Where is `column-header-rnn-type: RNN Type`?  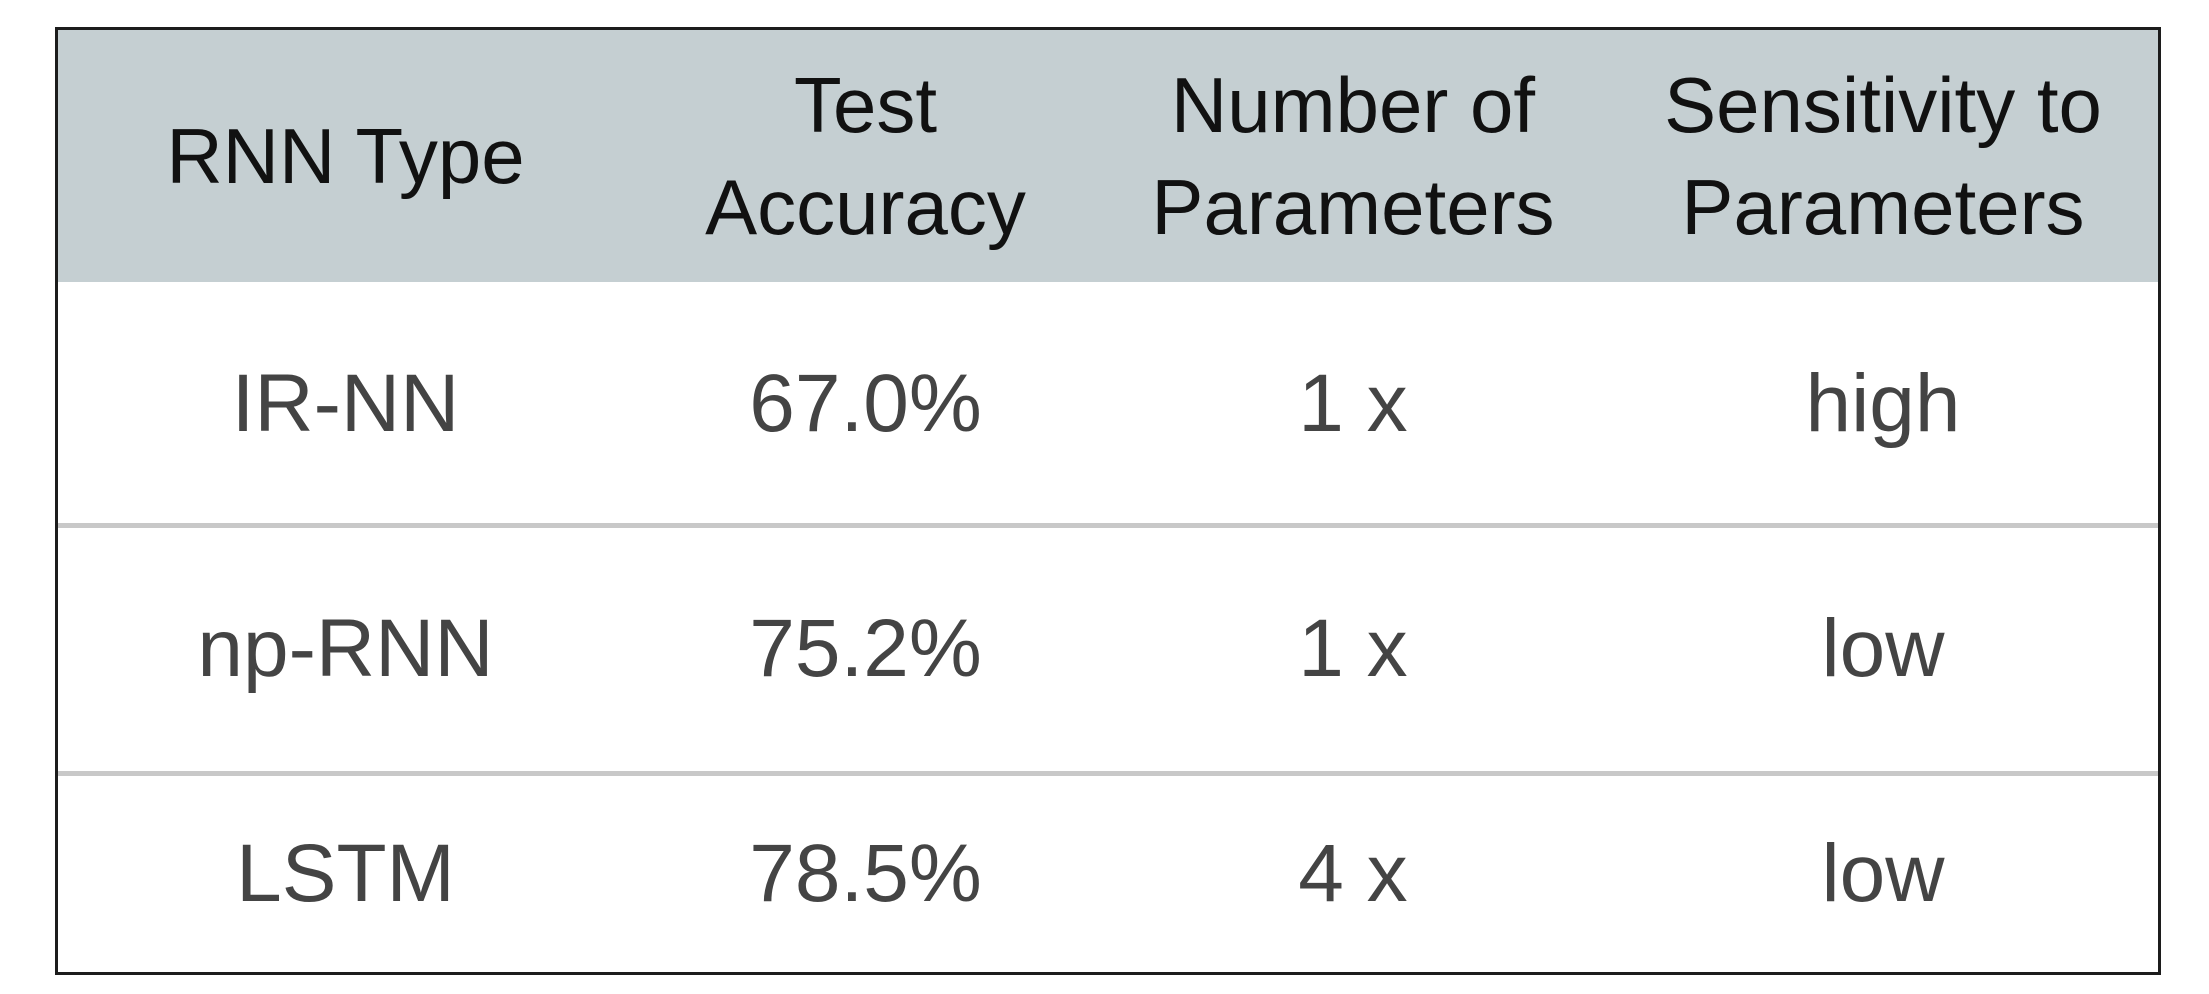 column-header-rnn-type: RNN Type is located at coordinates (345, 156).